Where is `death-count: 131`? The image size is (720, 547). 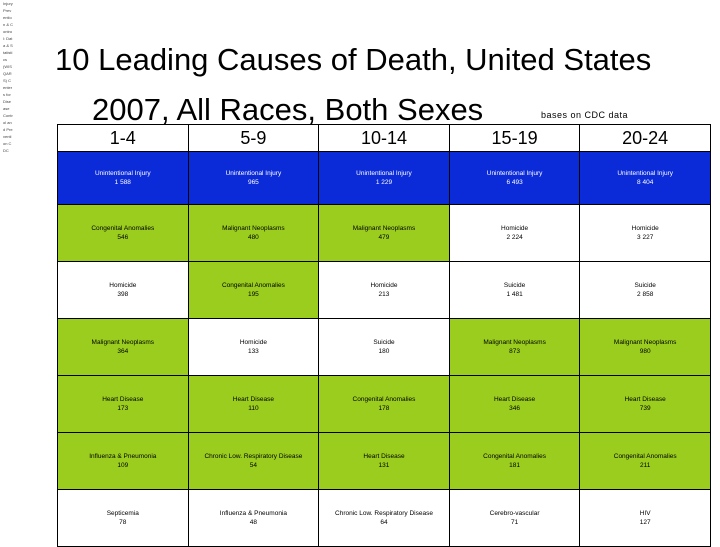
death-count: 131 is located at coordinates (384, 465).